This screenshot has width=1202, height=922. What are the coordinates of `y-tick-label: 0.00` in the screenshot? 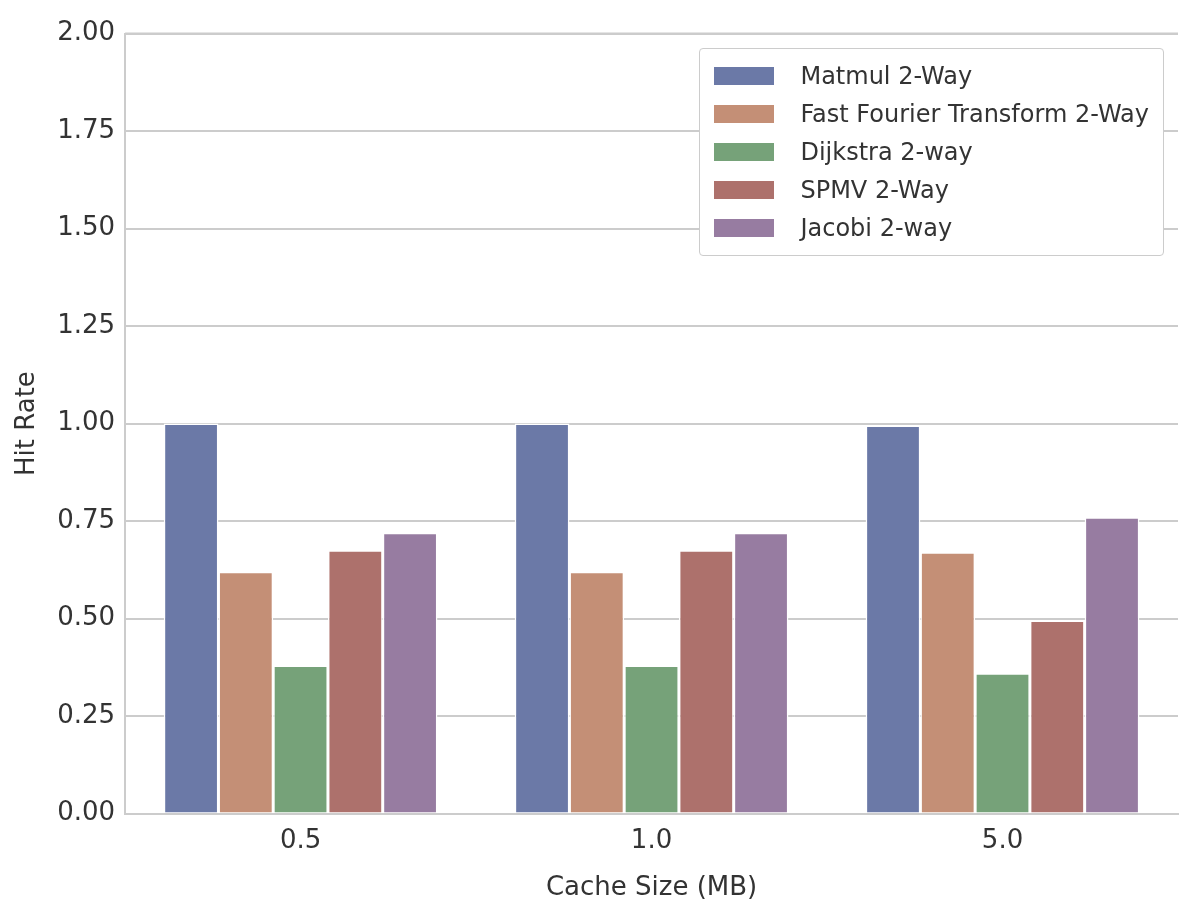 It's located at (86, 811).